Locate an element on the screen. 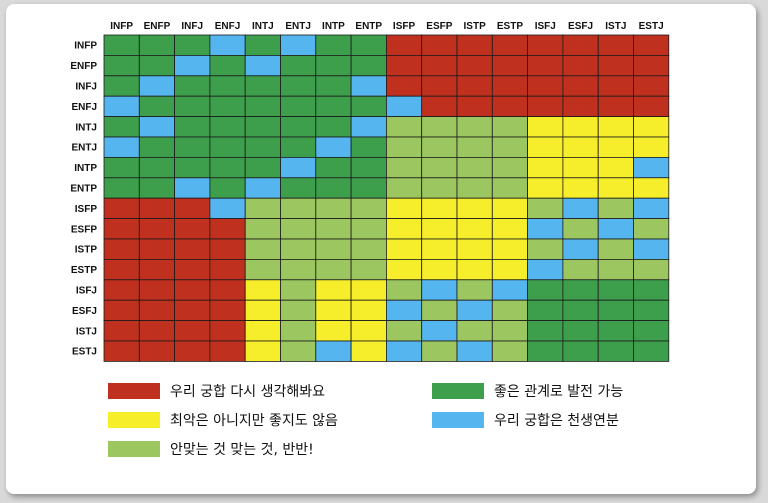 Image resolution: width=768 pixels, height=503 pixels. cell-isfp-istj is located at coordinates (615, 208).